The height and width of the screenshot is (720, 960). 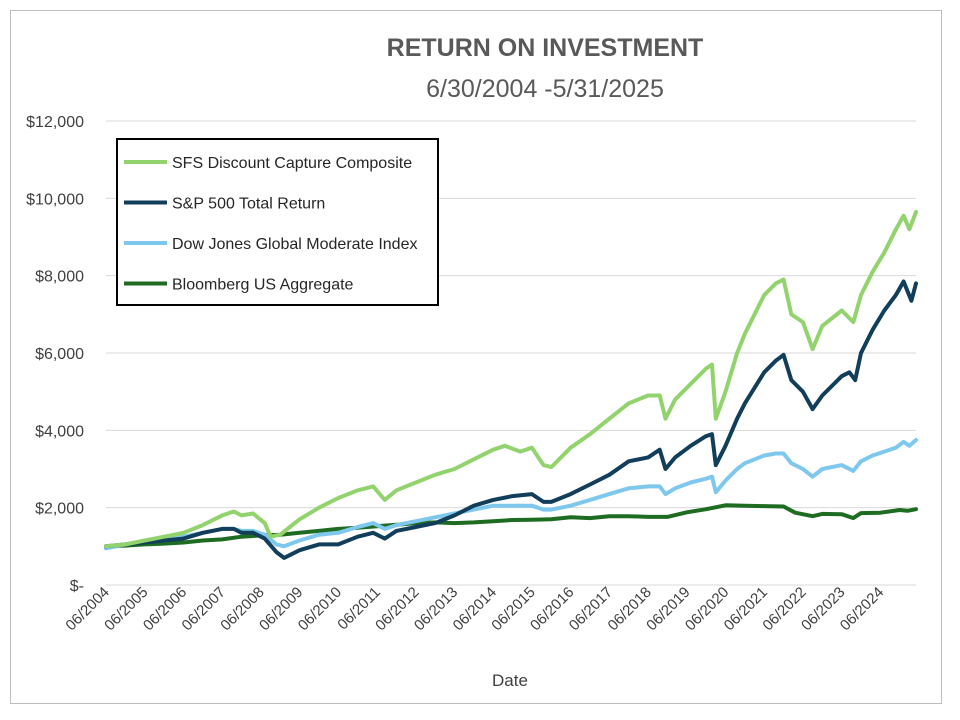 I want to click on x-tick-label: 06/2010, so click(x=320, y=609).